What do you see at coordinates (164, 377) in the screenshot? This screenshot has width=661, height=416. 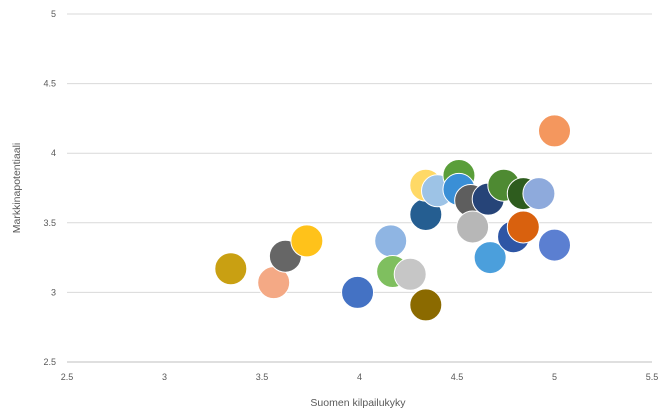 I see `x-tick-label: 3` at bounding box center [164, 377].